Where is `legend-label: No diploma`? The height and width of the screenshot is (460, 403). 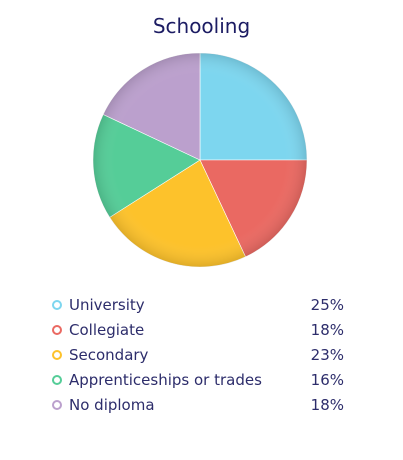 legend-label: No diploma is located at coordinates (112, 405).